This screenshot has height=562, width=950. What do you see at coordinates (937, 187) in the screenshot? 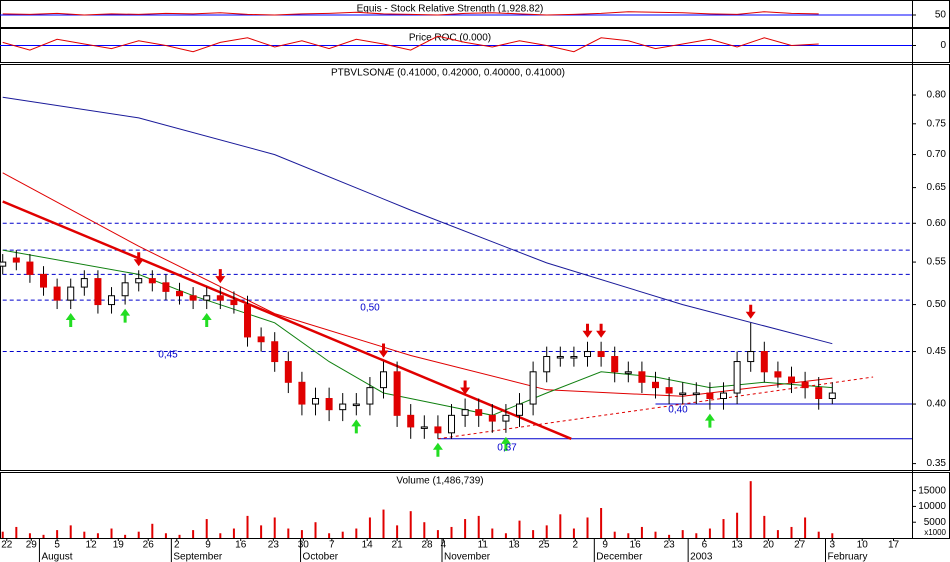
I see `y-tick-label: 0.65` at bounding box center [937, 187].